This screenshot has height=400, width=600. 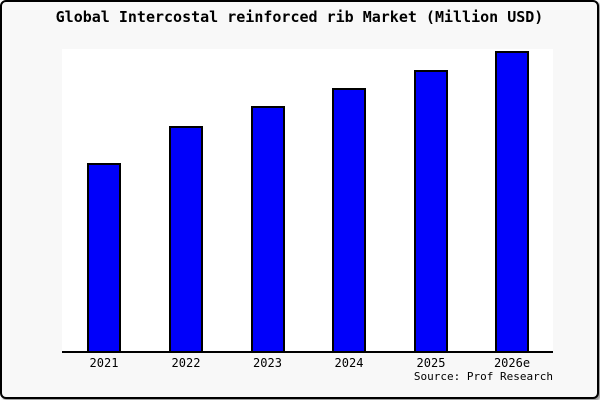 What do you see at coordinates (512, 363) in the screenshot?
I see `x-axis-label-2026e: 2026e` at bounding box center [512, 363].